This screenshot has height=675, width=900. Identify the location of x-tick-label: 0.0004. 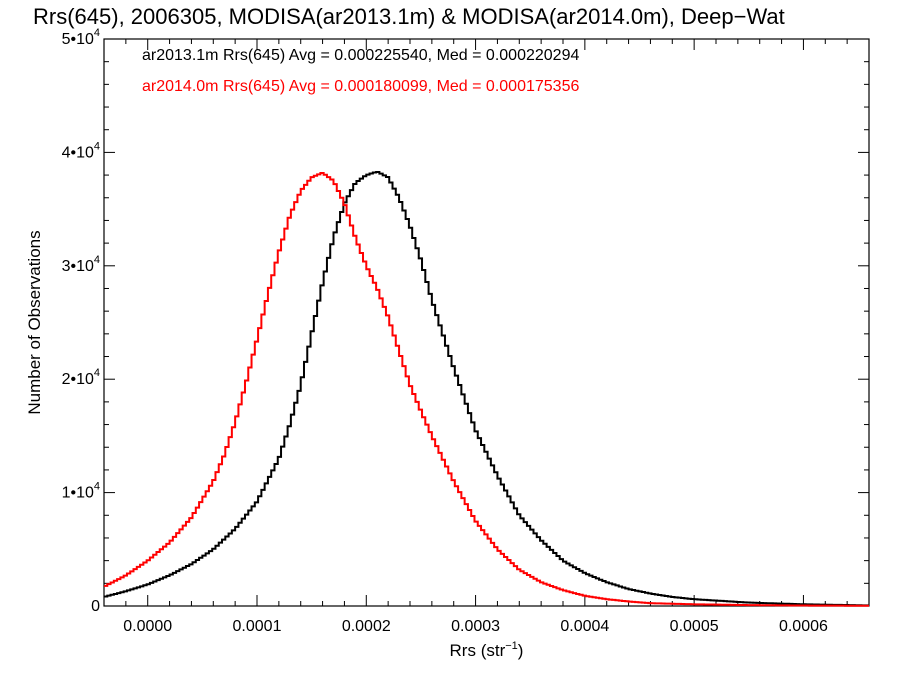
(584, 626).